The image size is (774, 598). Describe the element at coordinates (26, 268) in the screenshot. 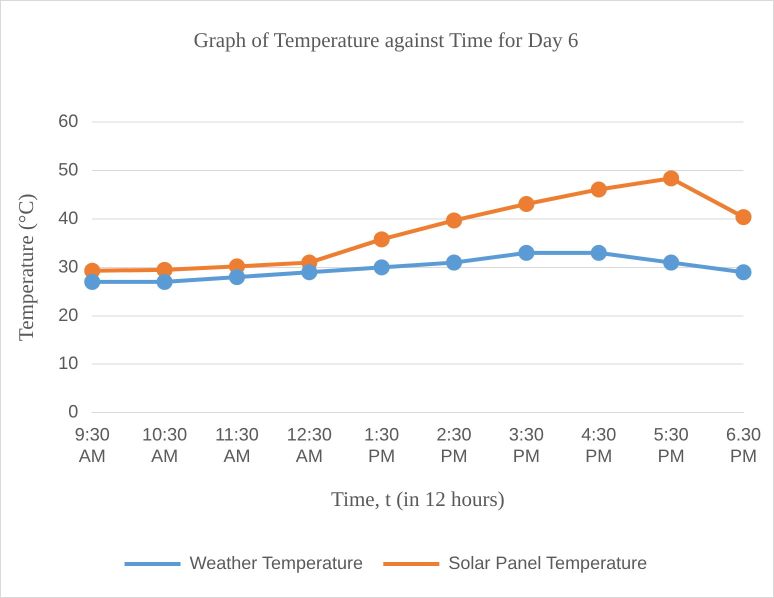

I see `y-axis-title: Temperature (°C)` at that location.